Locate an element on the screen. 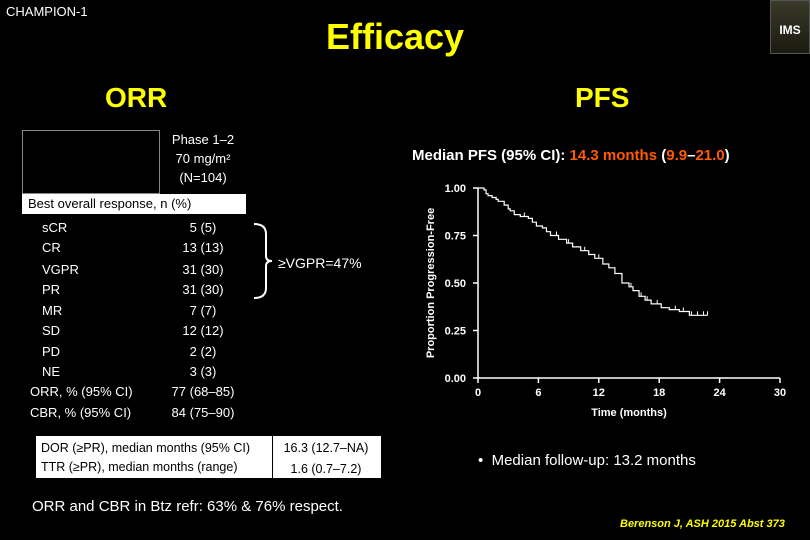 The image size is (810, 540). y-tick-label: 0.00 is located at coordinates (455, 379).